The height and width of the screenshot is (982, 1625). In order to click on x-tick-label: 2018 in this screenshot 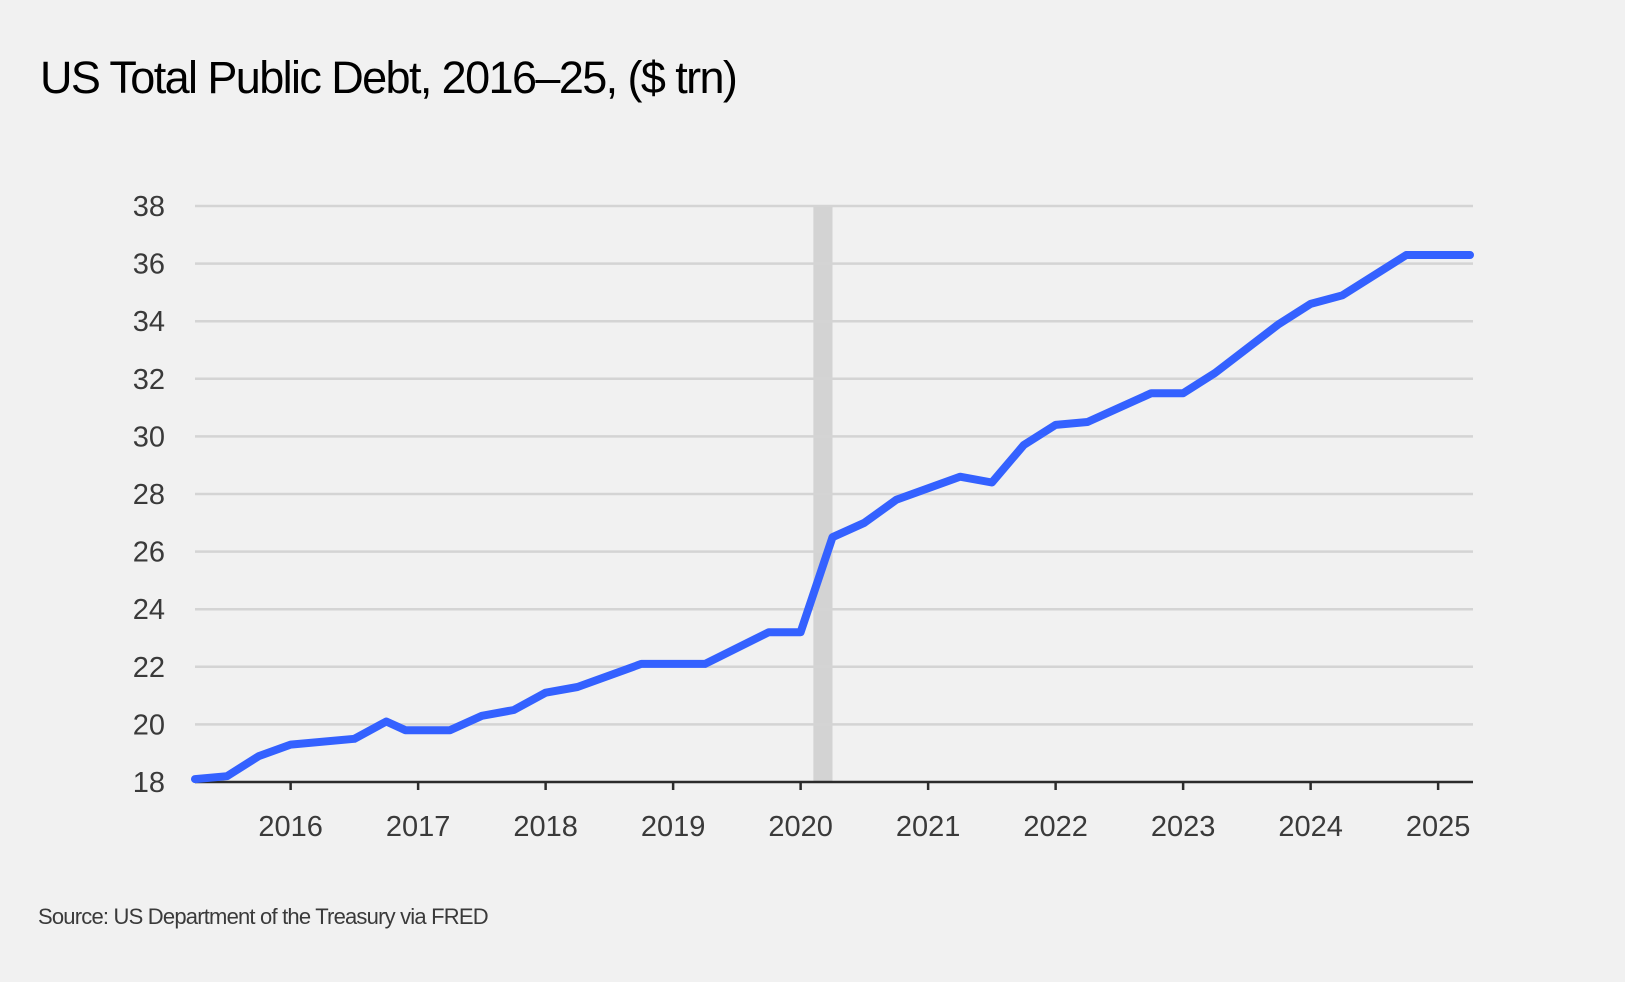, I will do `click(545, 827)`.